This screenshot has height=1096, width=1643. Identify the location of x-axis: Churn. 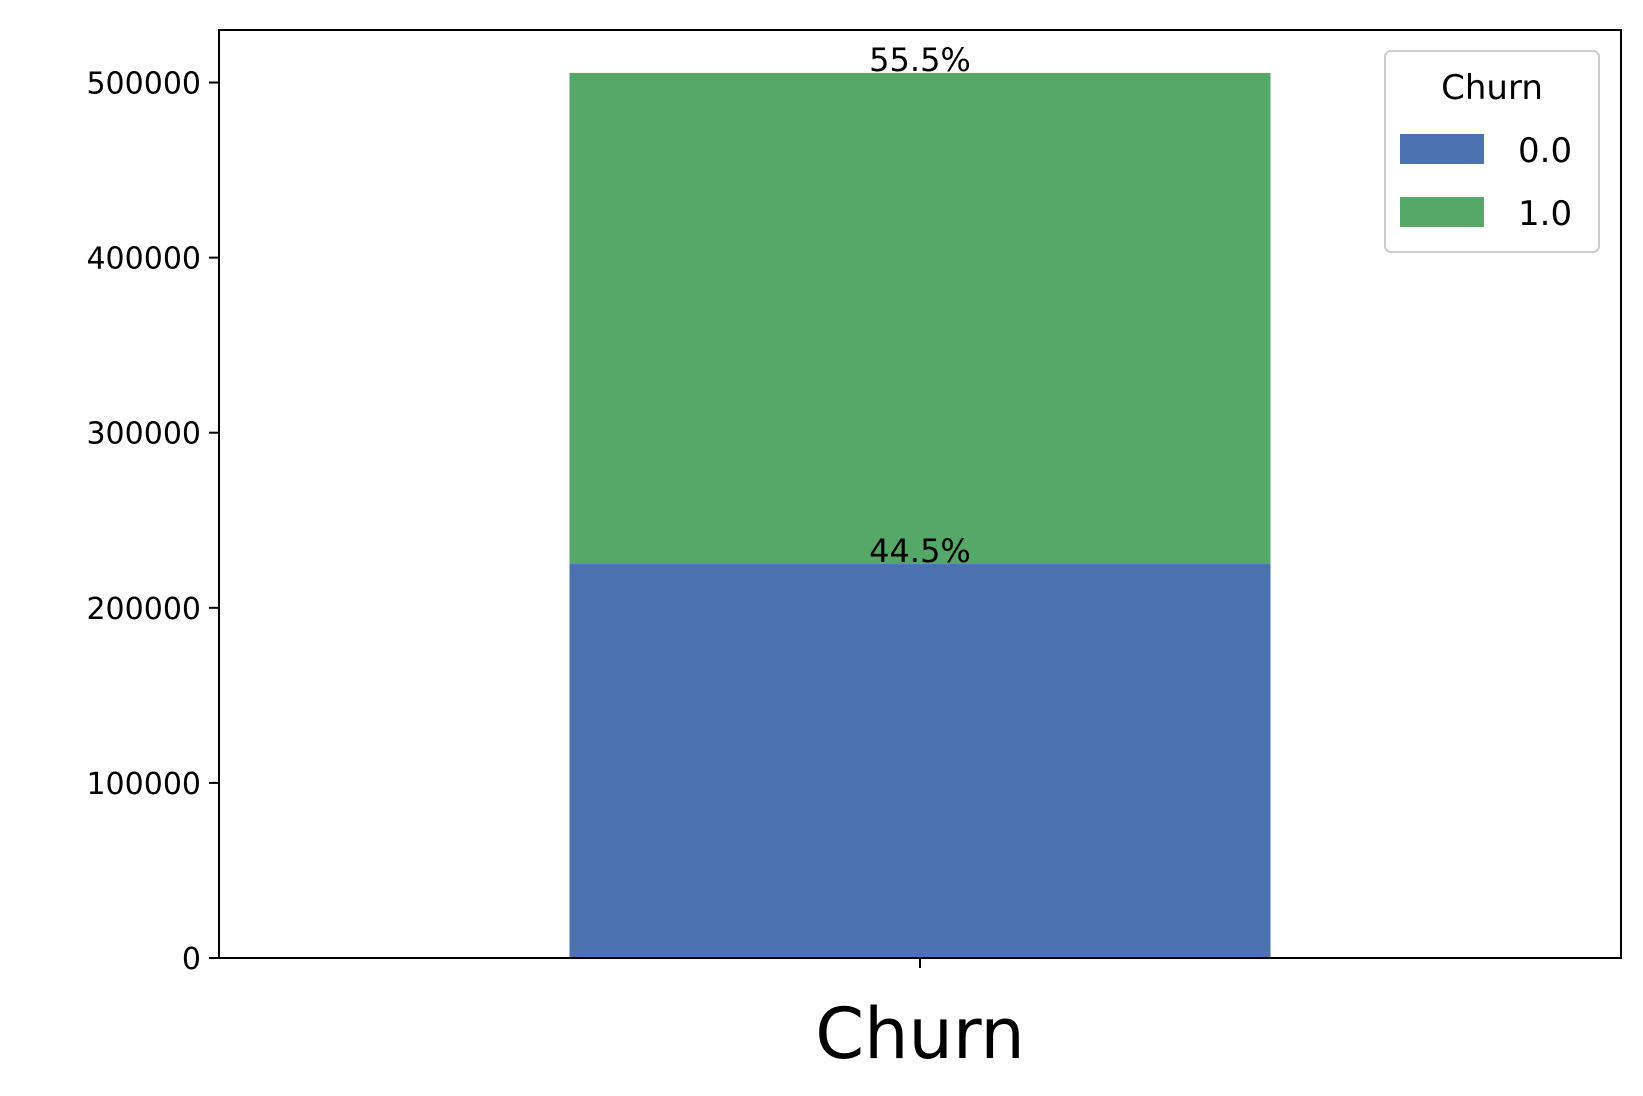
(920, 1016).